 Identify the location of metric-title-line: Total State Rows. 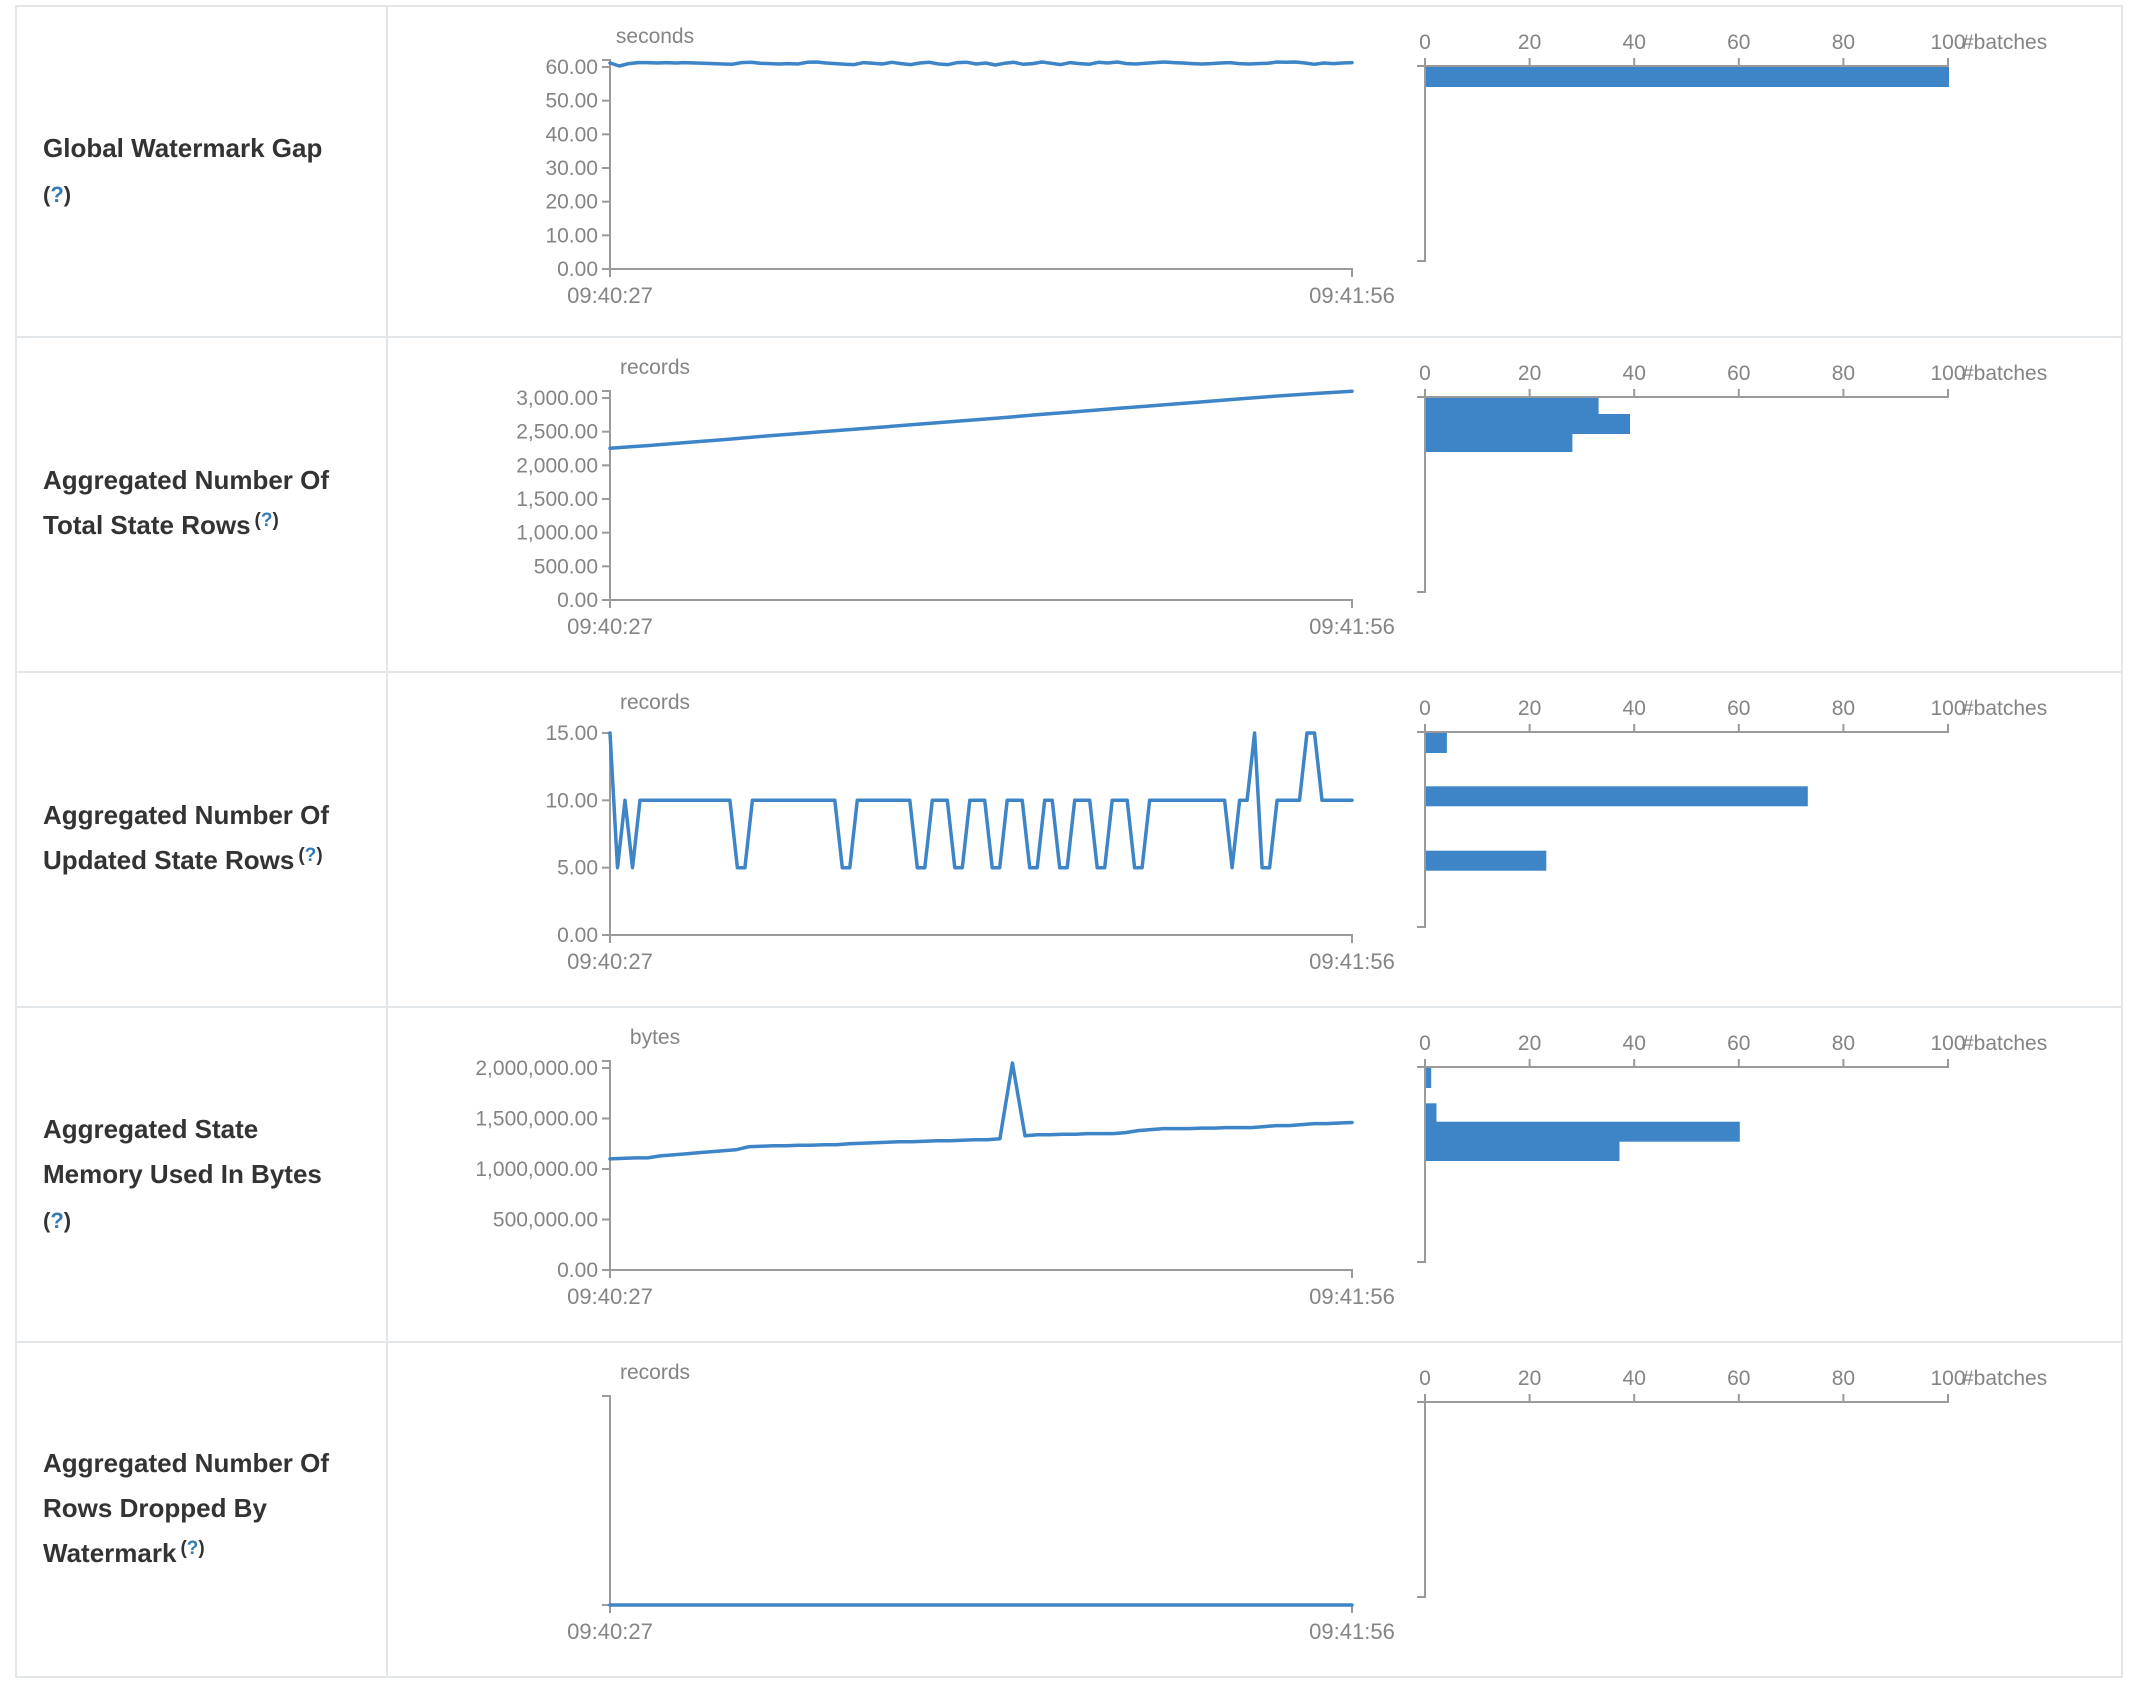
(147, 525).